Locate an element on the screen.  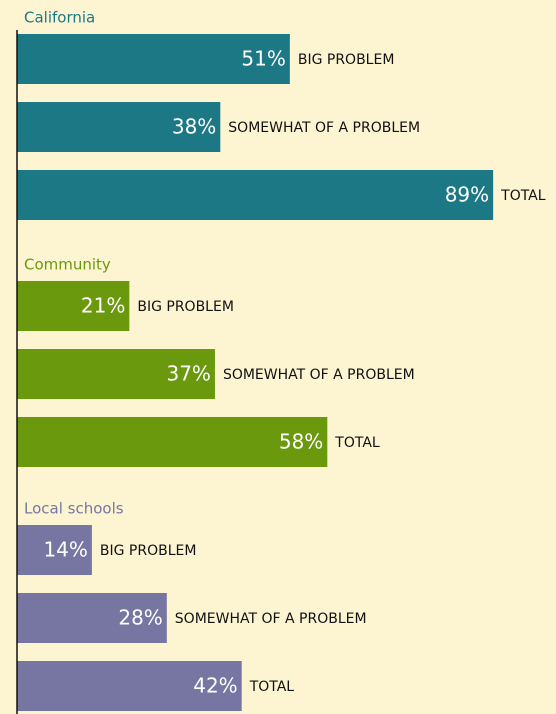
group-title: California is located at coordinates (59, 18).